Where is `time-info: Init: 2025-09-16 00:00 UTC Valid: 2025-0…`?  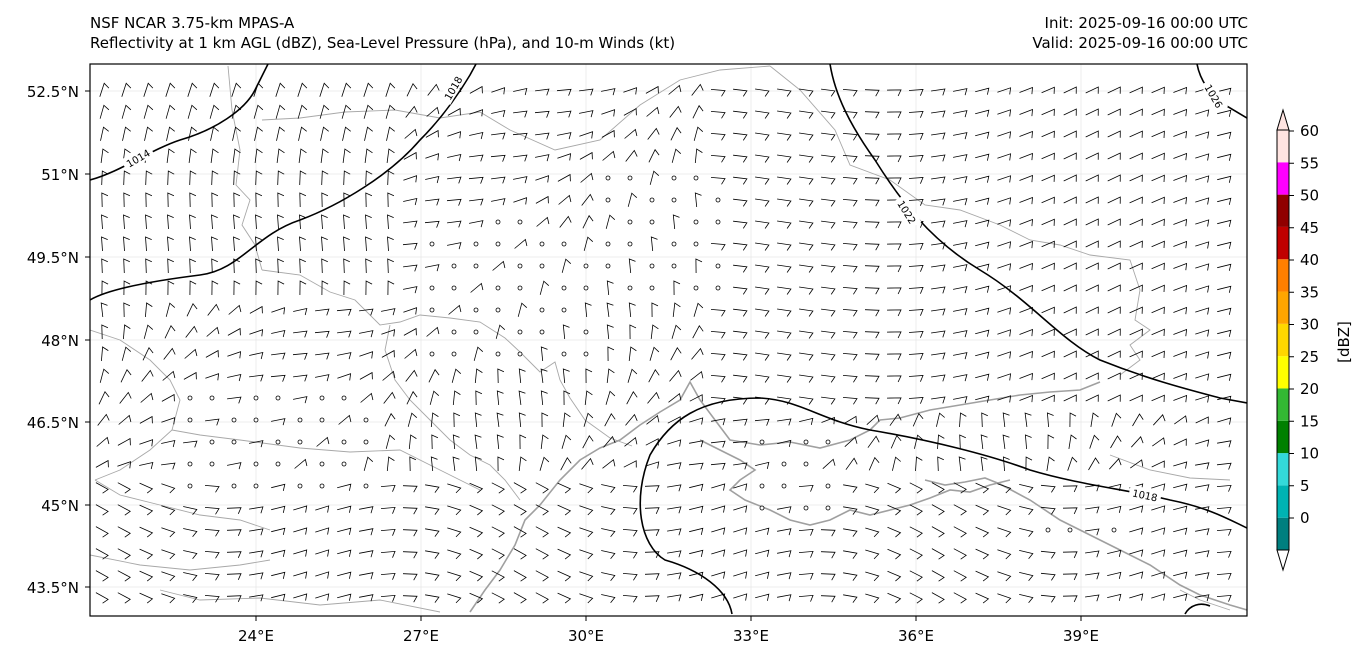
time-info: Init: 2025-09-16 00:00 UTC Valid: 2025-0… is located at coordinates (1140, 33).